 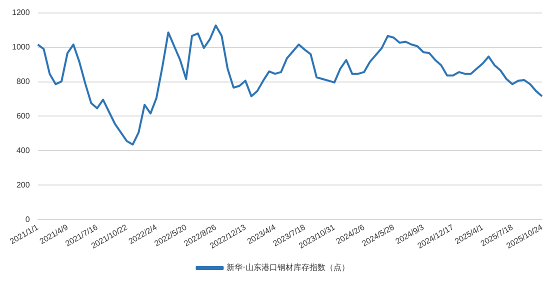 What do you see at coordinates (27, 219) in the screenshot?
I see `y-tick-label: 0` at bounding box center [27, 219].